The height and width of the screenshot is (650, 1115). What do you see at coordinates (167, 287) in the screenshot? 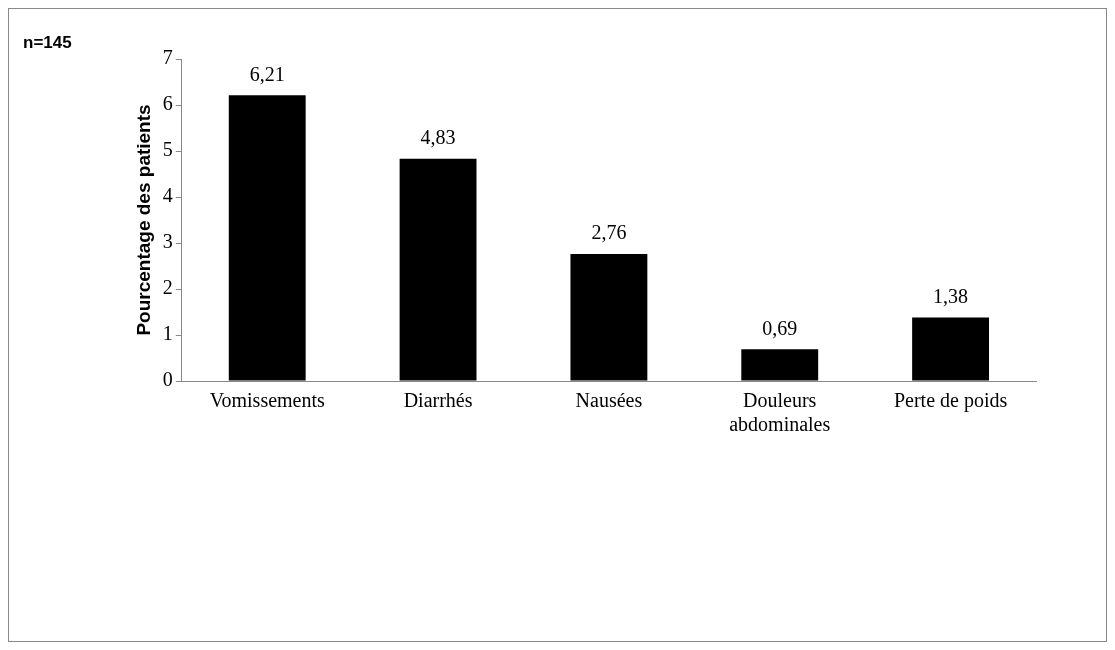
I see `y-tick-label: 2` at bounding box center [167, 287].